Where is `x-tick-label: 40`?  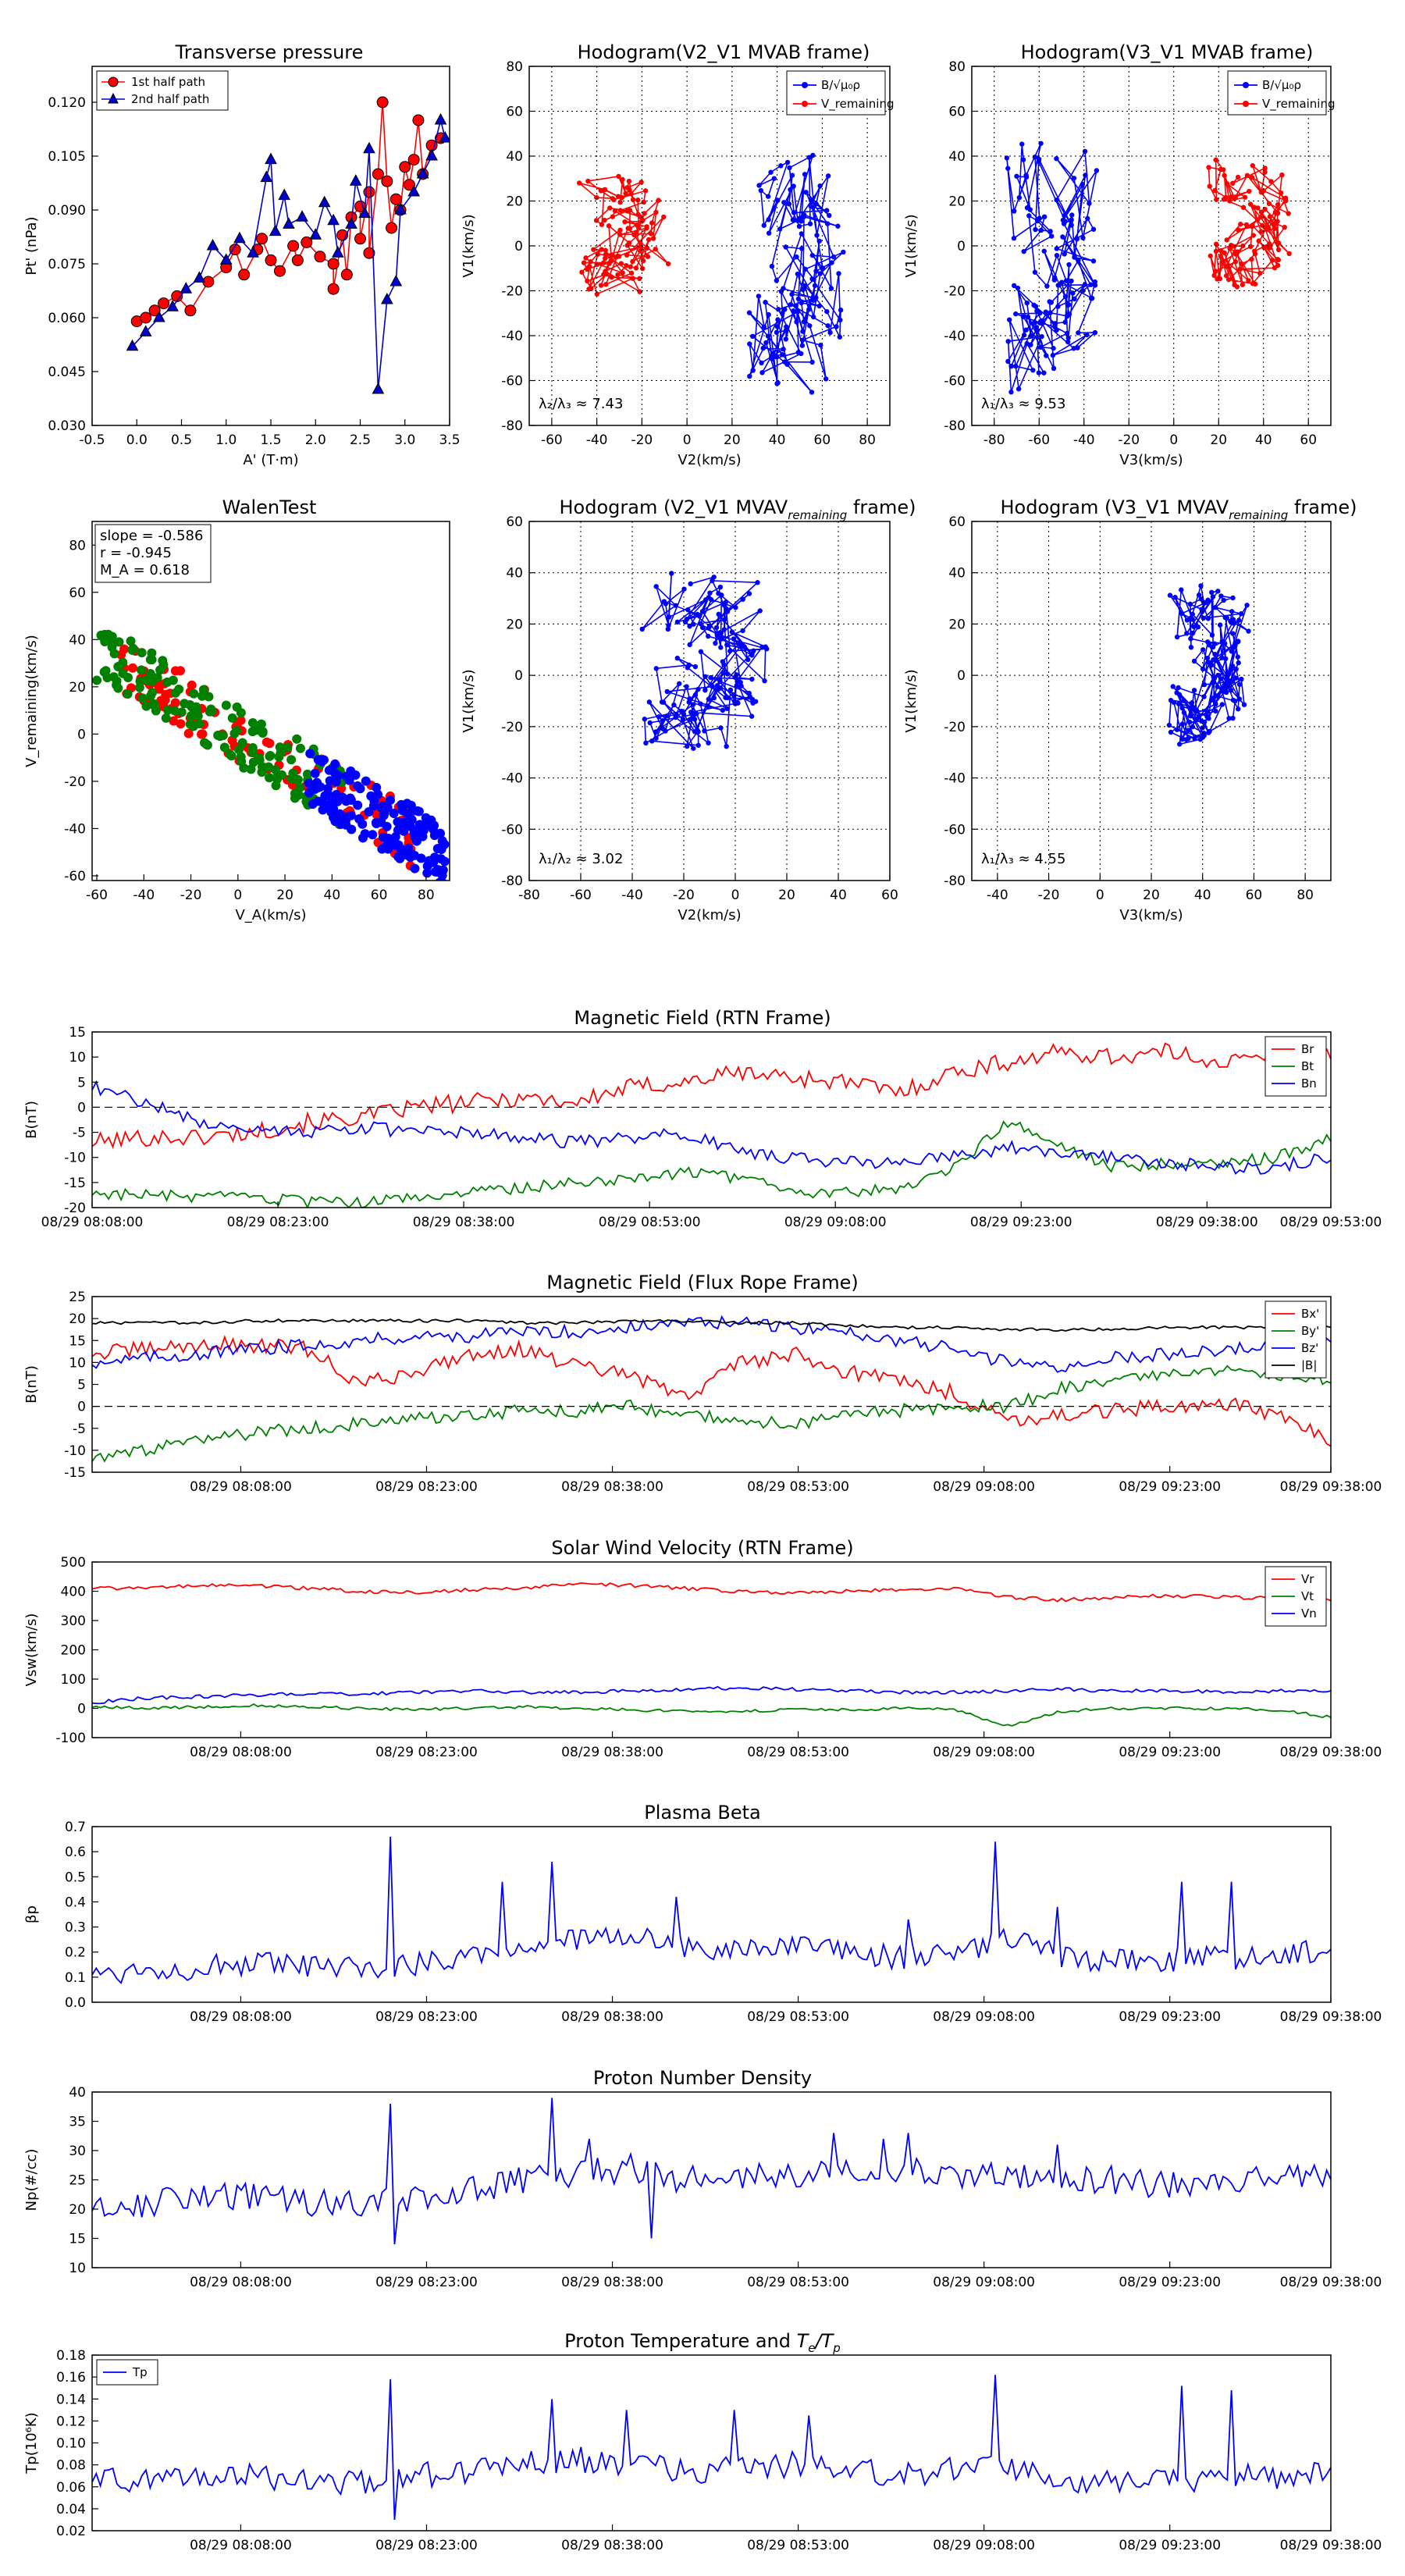
x-tick-label: 40 is located at coordinates (332, 895).